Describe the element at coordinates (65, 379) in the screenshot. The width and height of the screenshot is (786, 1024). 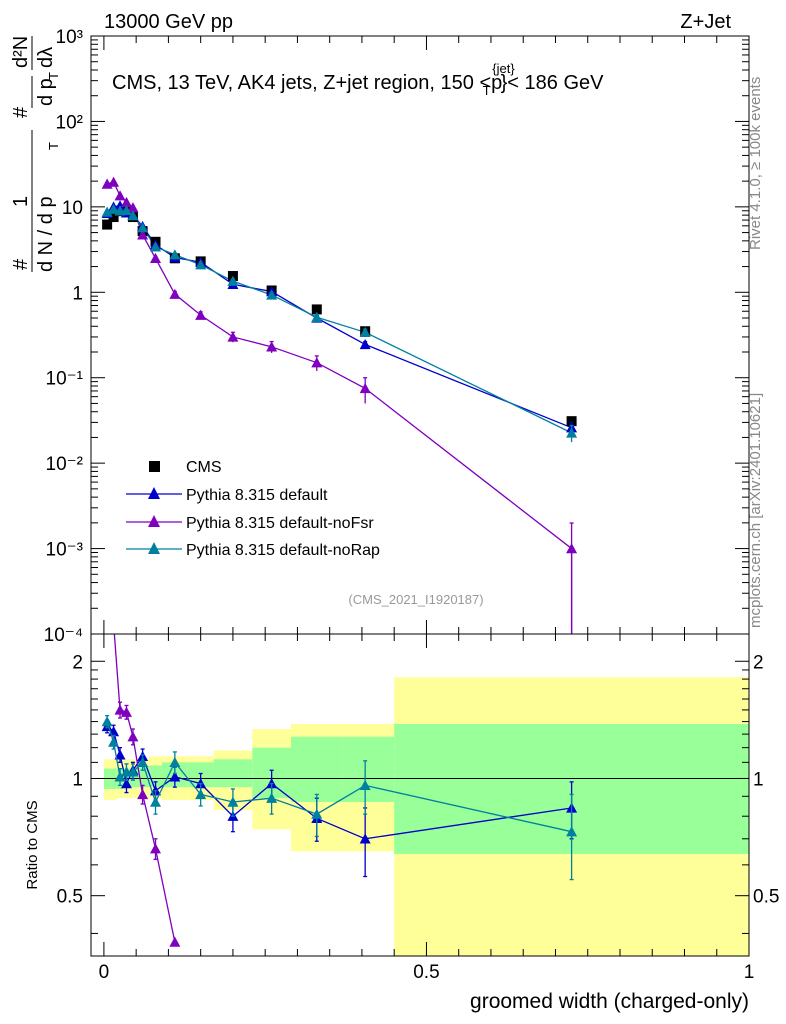
I see `ytick-label-3: 10⁻¹` at that location.